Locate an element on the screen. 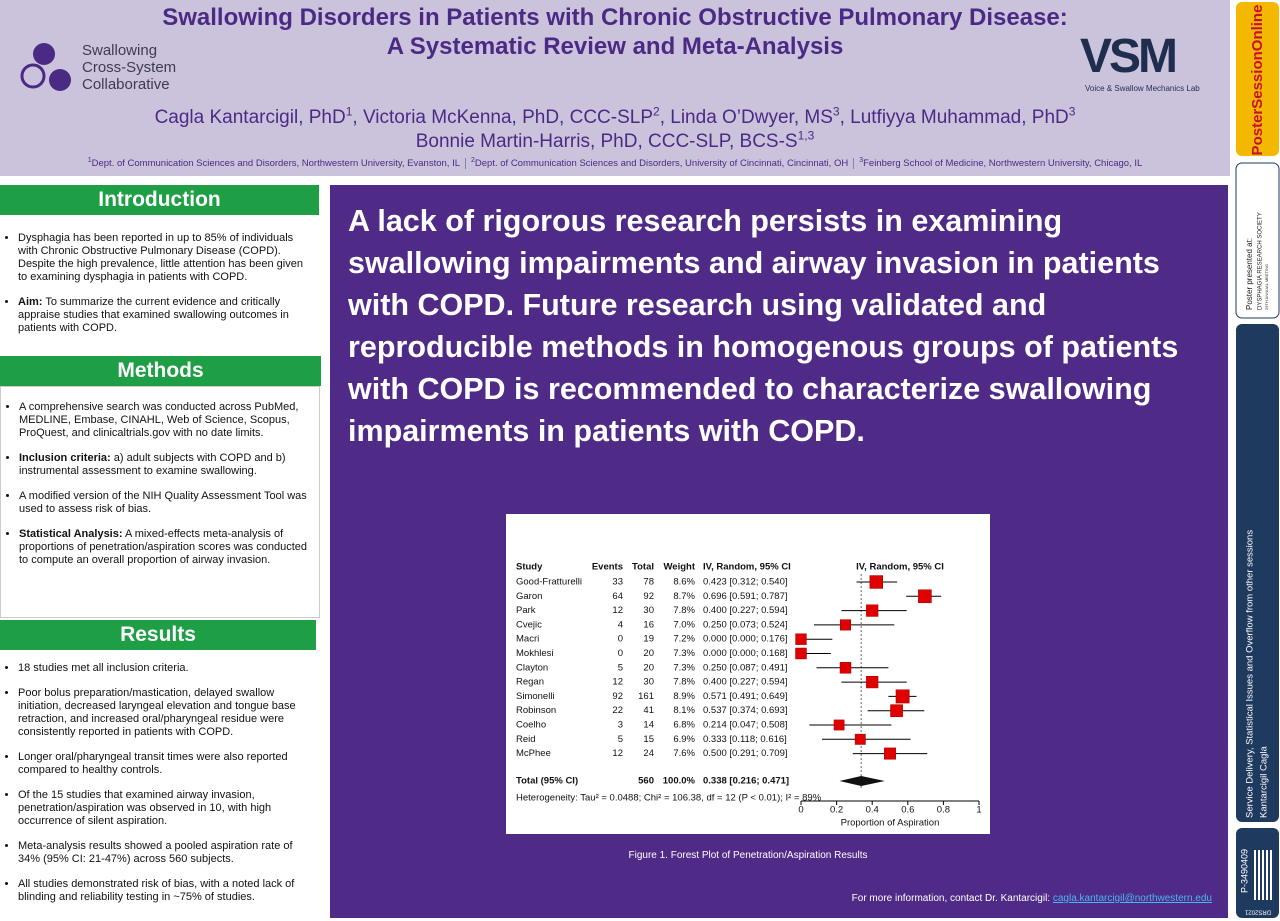 The width and height of the screenshot is (1280, 921). ci: 0.333 [0.118; 0.616] is located at coordinates (745, 739).